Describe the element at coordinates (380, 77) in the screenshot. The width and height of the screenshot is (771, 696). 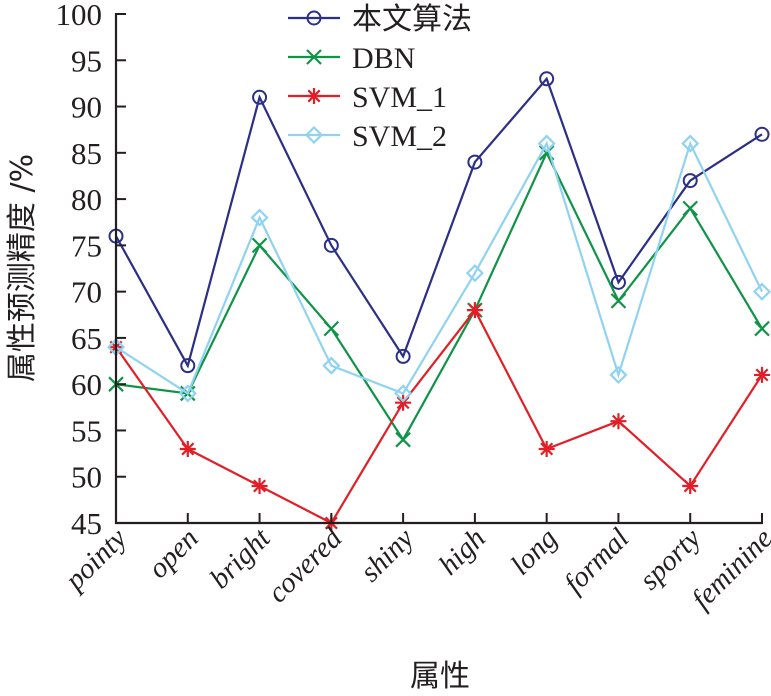
I see `legend: 本文算法 DBN SVM_1 SVM_2` at that location.